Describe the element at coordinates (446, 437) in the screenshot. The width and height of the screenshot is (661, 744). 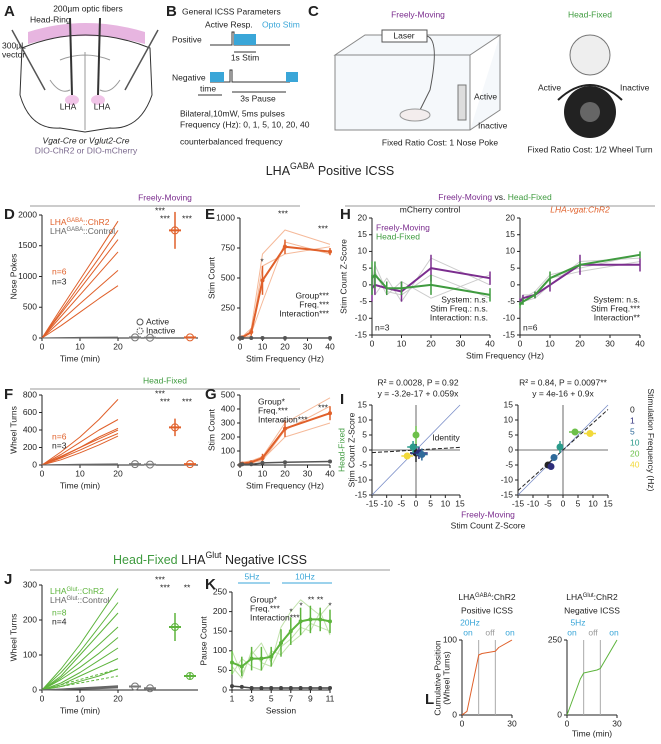
I see `annotation: Identity` at that location.